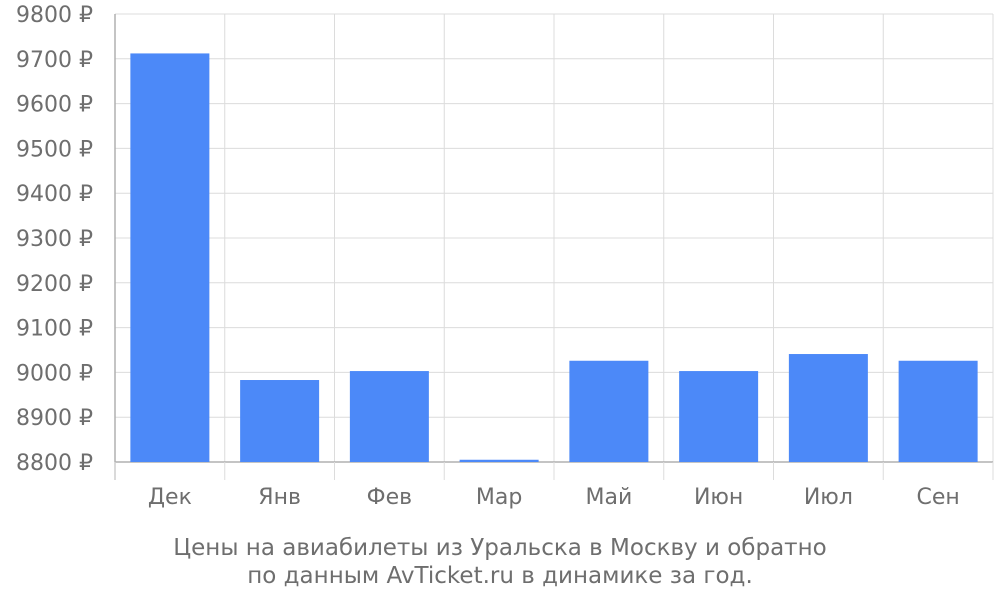  Describe the element at coordinates (499, 497) in the screenshot. I see `x-tick-label: Мар` at that location.